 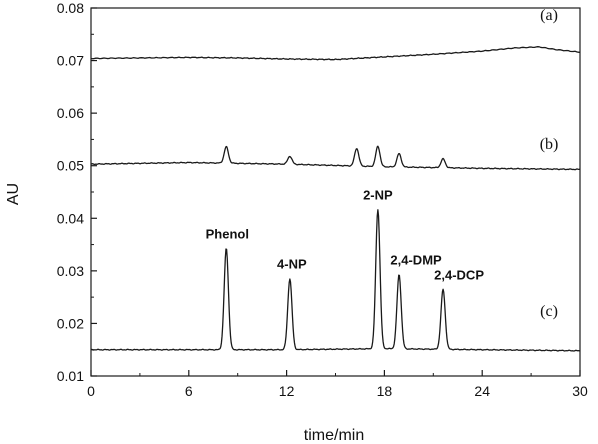 What do you see at coordinates (70, 8) in the screenshot?
I see `y-tick-label: 0.08` at bounding box center [70, 8].